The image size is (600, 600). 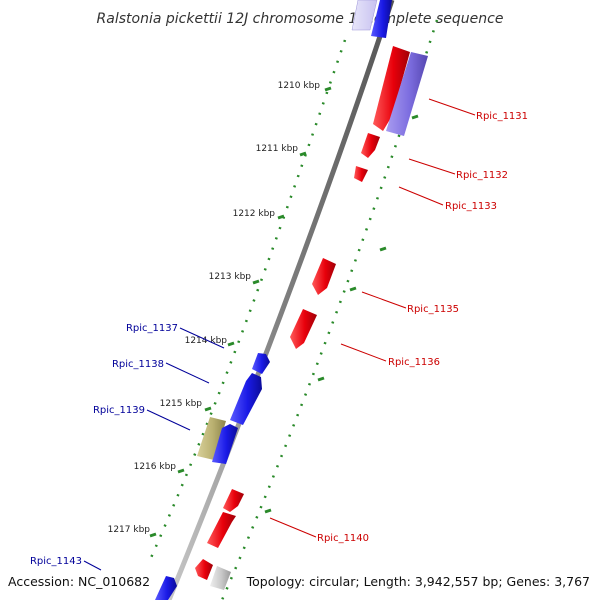 I want to click on gene-arrow-gray, so click(x=220, y=578).